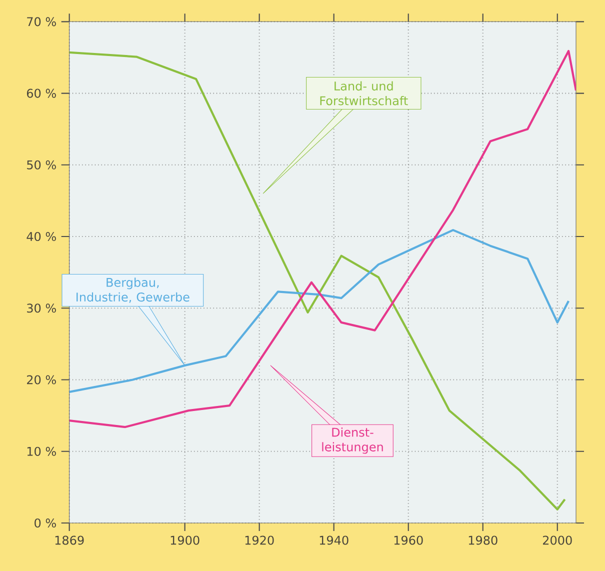  Describe the element at coordinates (364, 93) in the screenshot. I see `text: Land- und Forstwirtschaft` at that location.